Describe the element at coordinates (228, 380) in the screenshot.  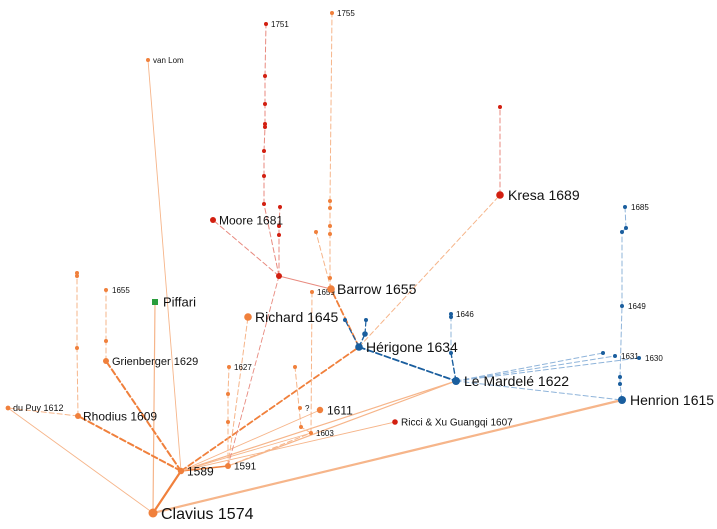
I see `edge-o11-n1627` at that location.